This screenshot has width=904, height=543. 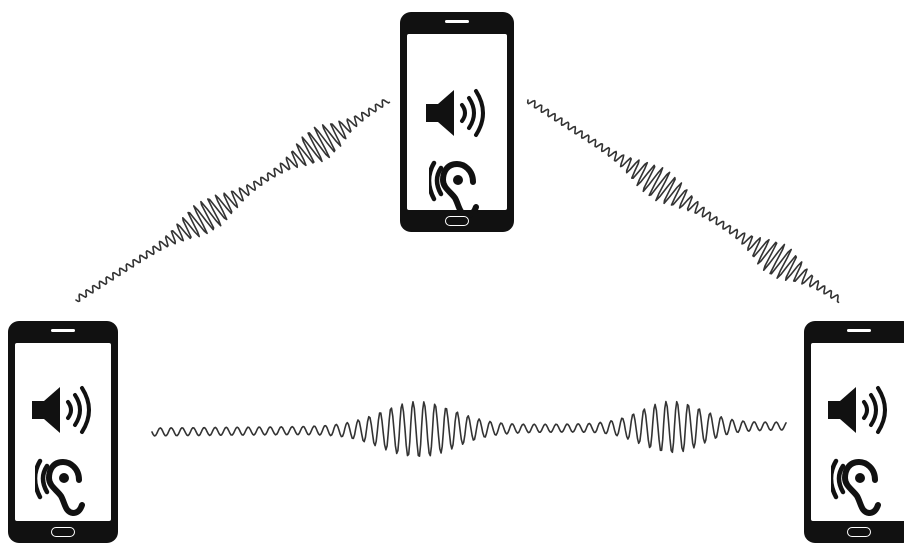 I want to click on sound-wave-top-to-right, so click(x=683, y=201).